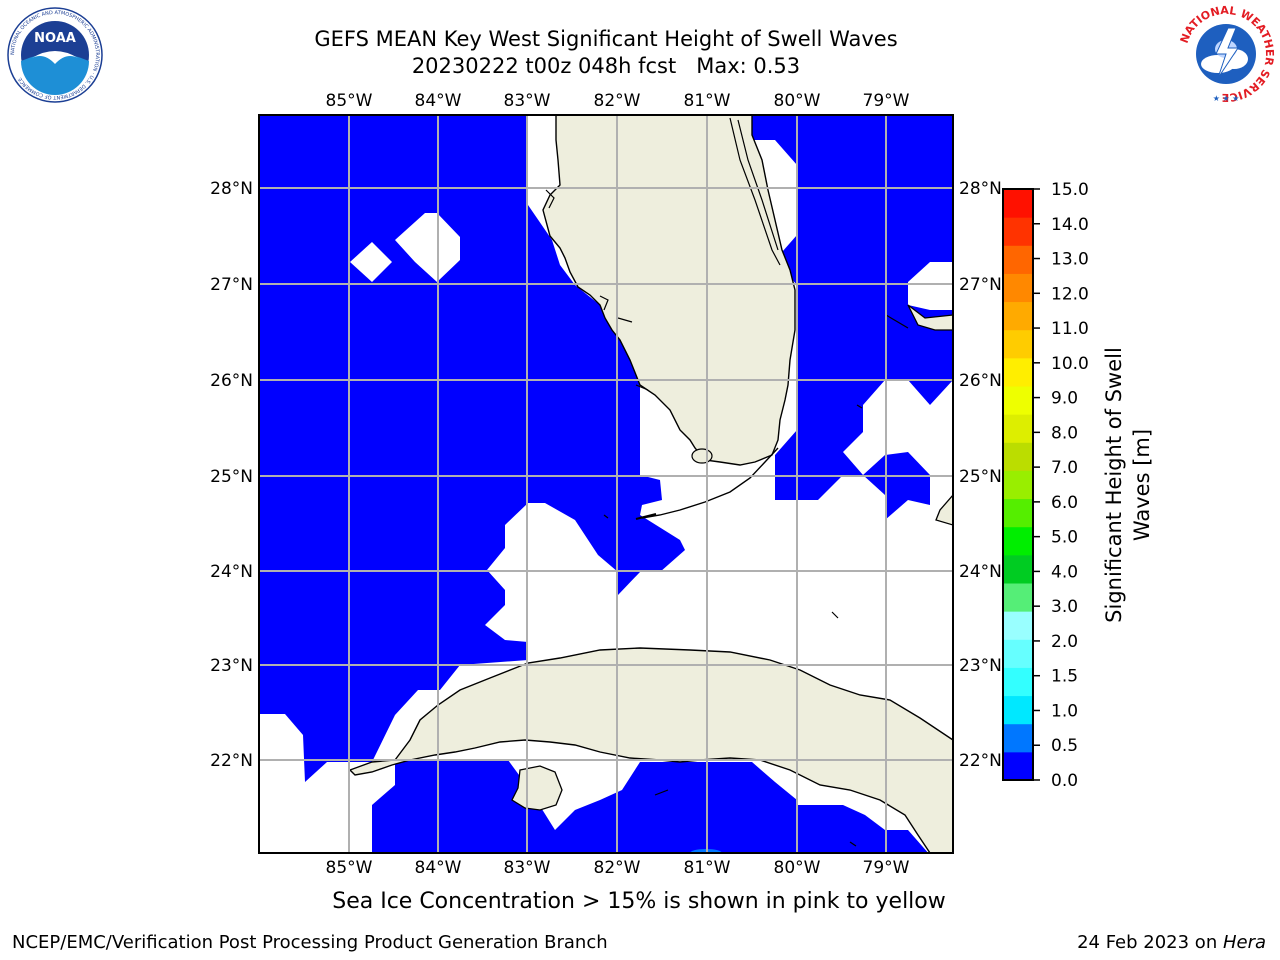 The height and width of the screenshot is (960, 1280). I want to click on colorbar-tick-label: 6.0, so click(1064, 503).